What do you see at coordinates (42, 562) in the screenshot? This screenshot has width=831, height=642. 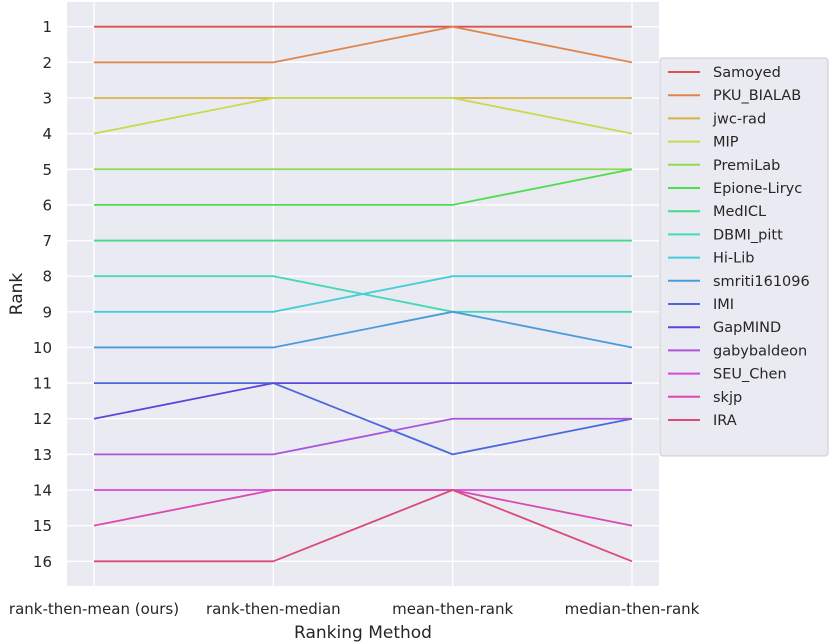 I see `y-tick-label: 16` at bounding box center [42, 562].